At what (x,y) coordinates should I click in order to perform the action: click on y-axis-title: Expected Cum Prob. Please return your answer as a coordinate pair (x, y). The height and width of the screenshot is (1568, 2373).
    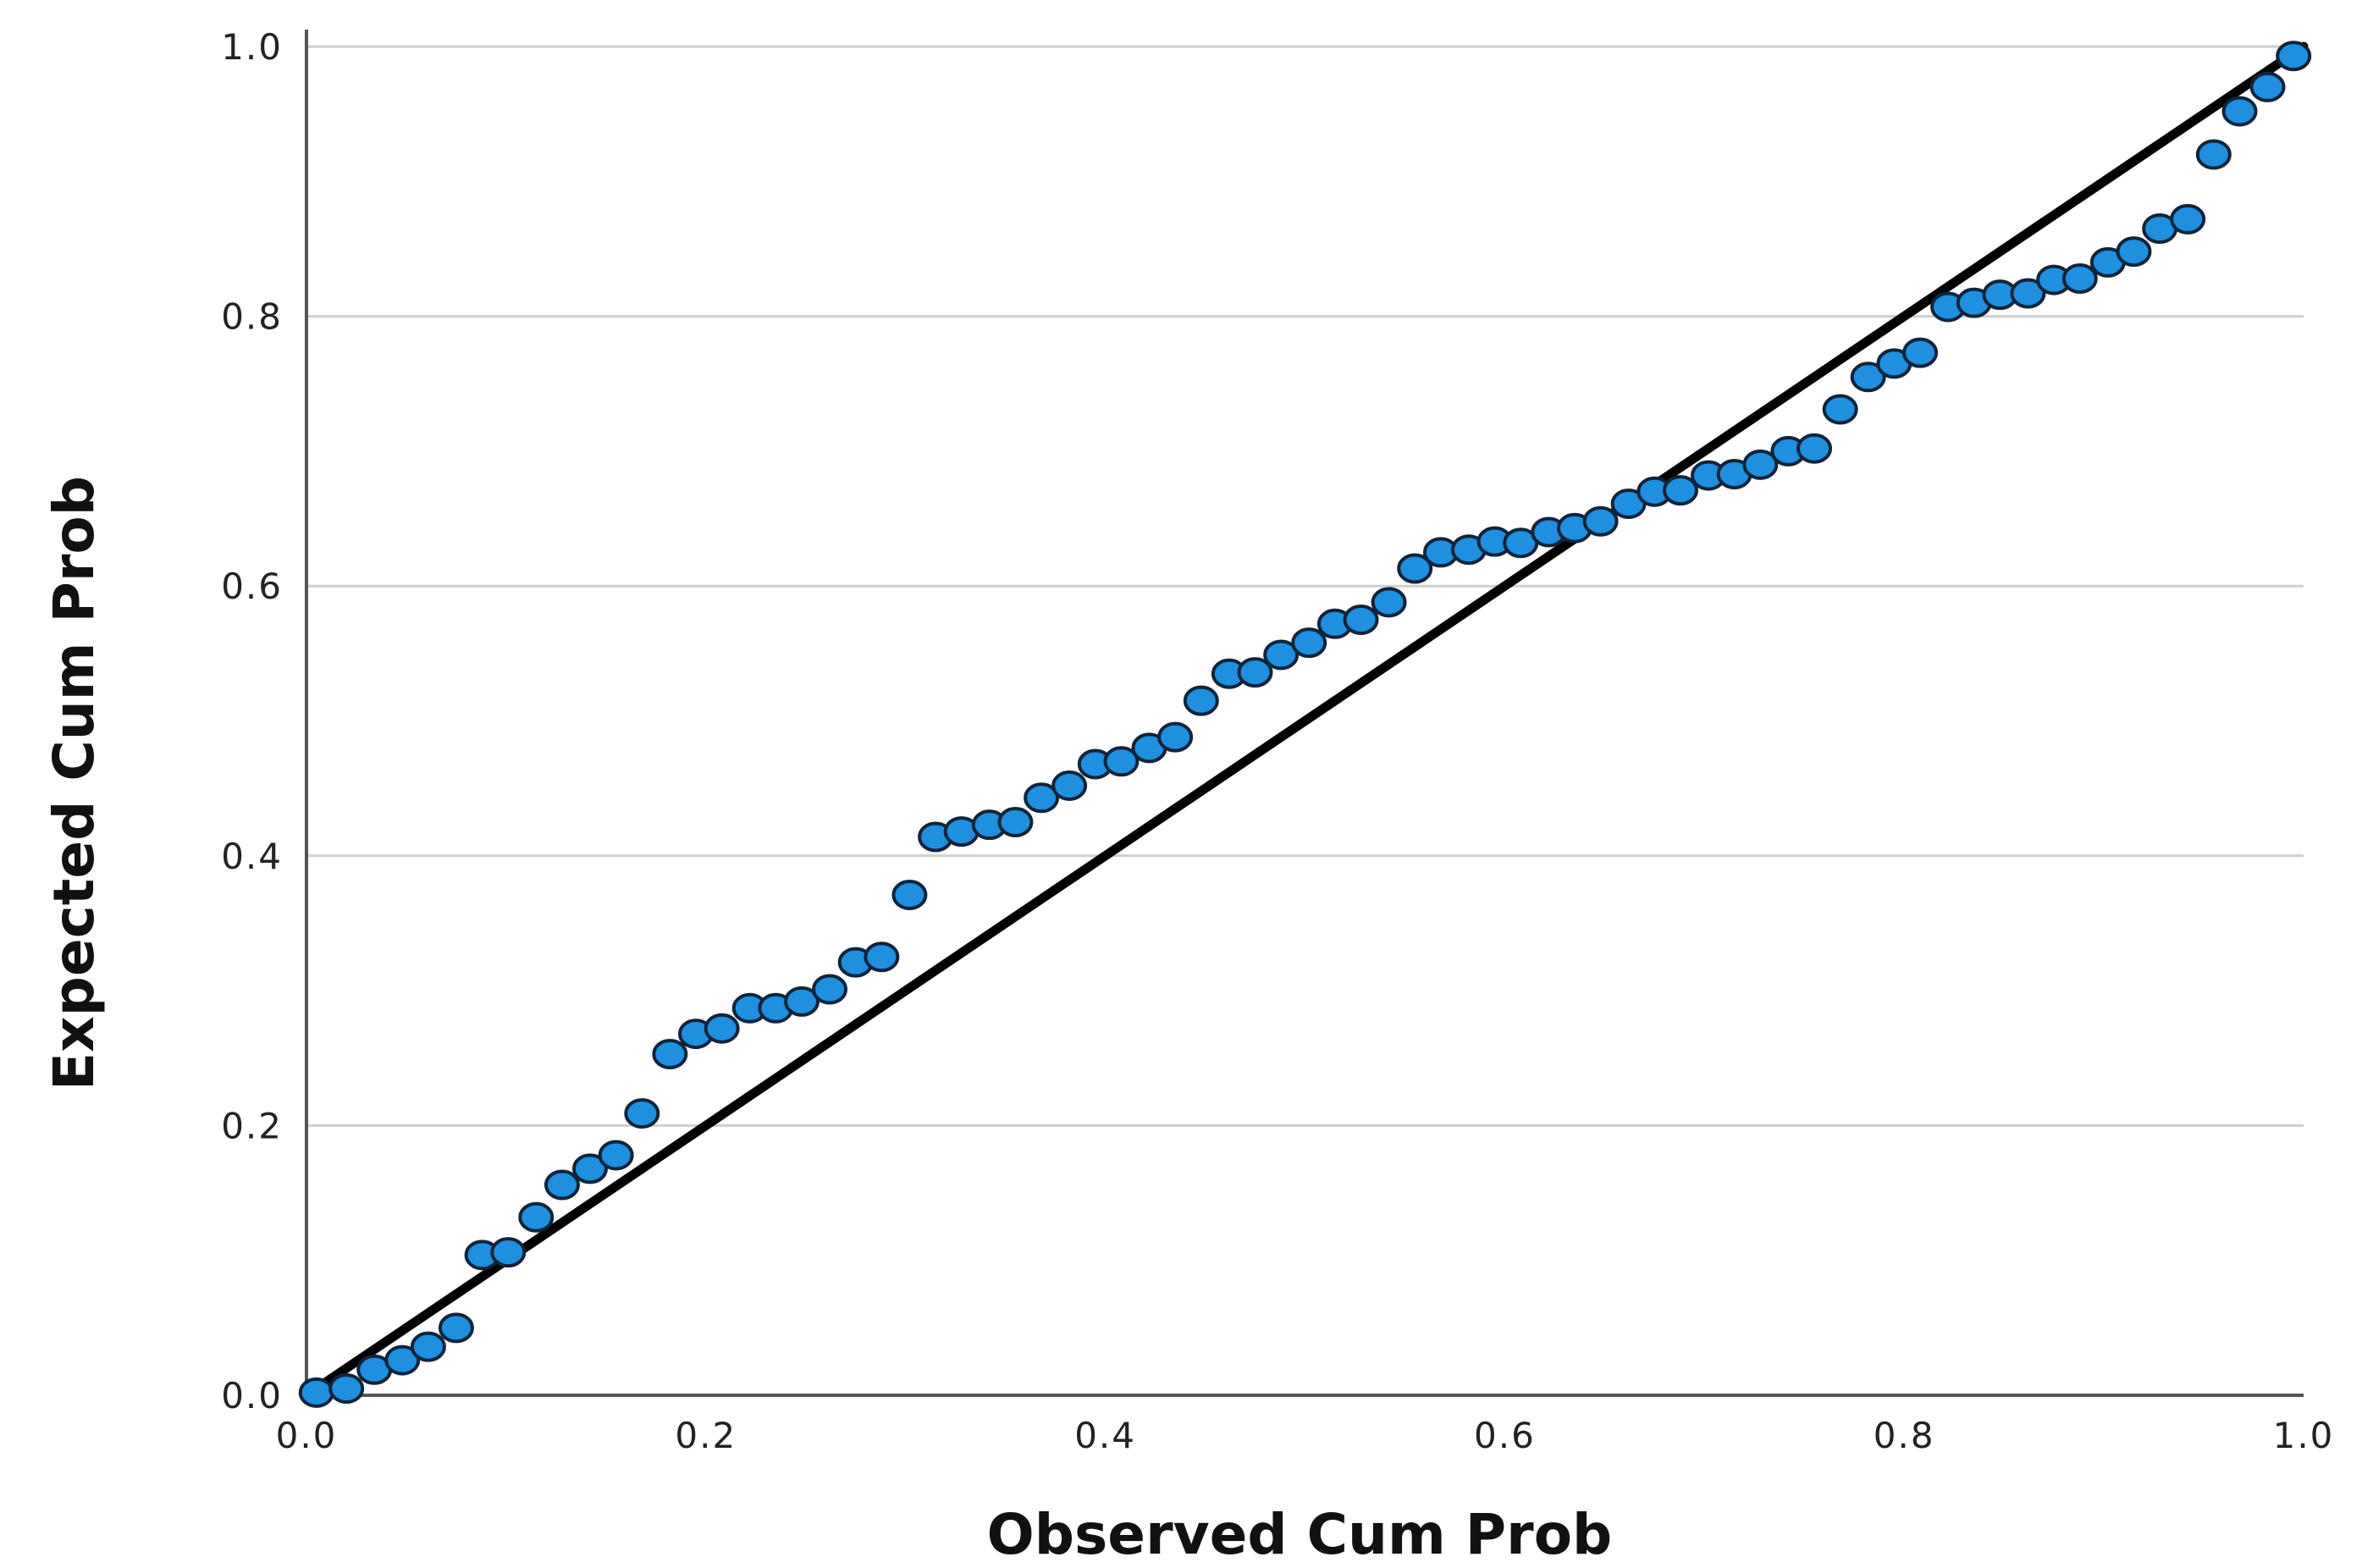
    Looking at the image, I should click on (74, 783).